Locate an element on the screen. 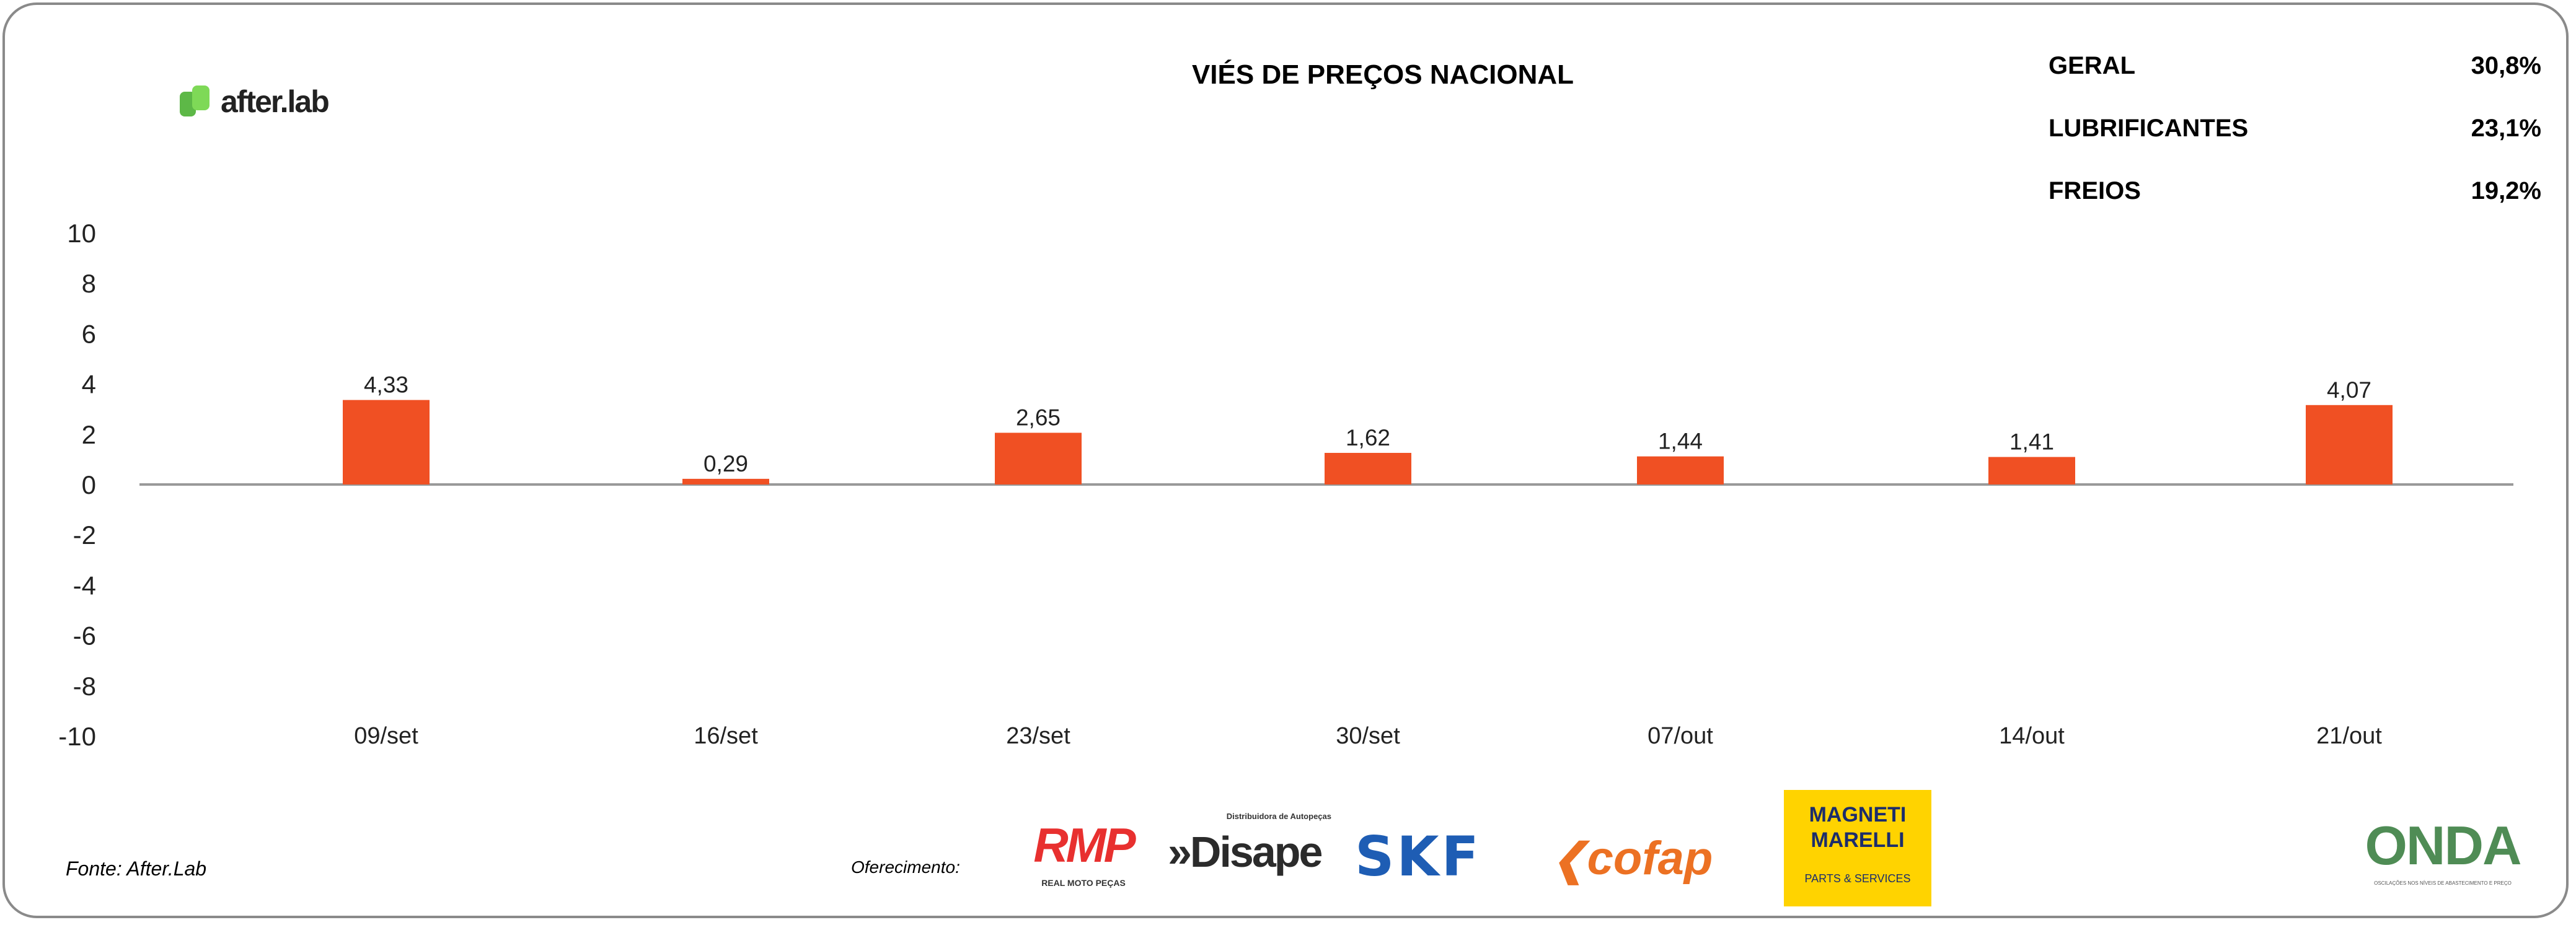 This screenshot has width=2576, height=925. disape-logo: Distribuidora de Autopeças »Disape is located at coordinates (1249, 845).